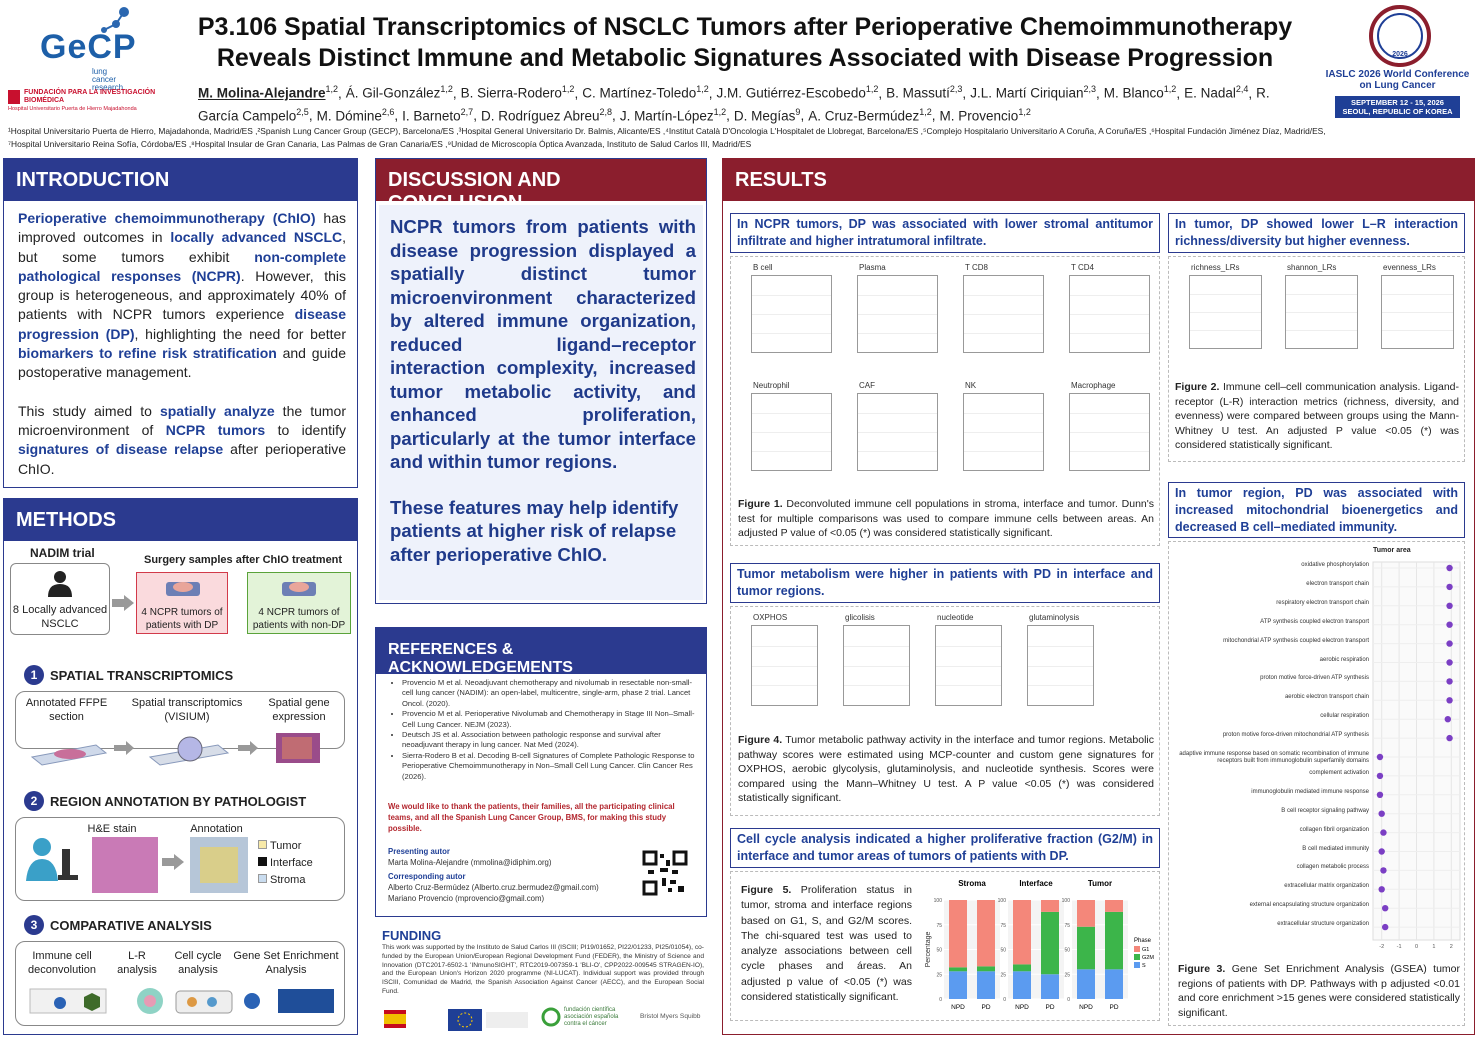  I want to click on author-affiliation: 9, so click(798, 111).